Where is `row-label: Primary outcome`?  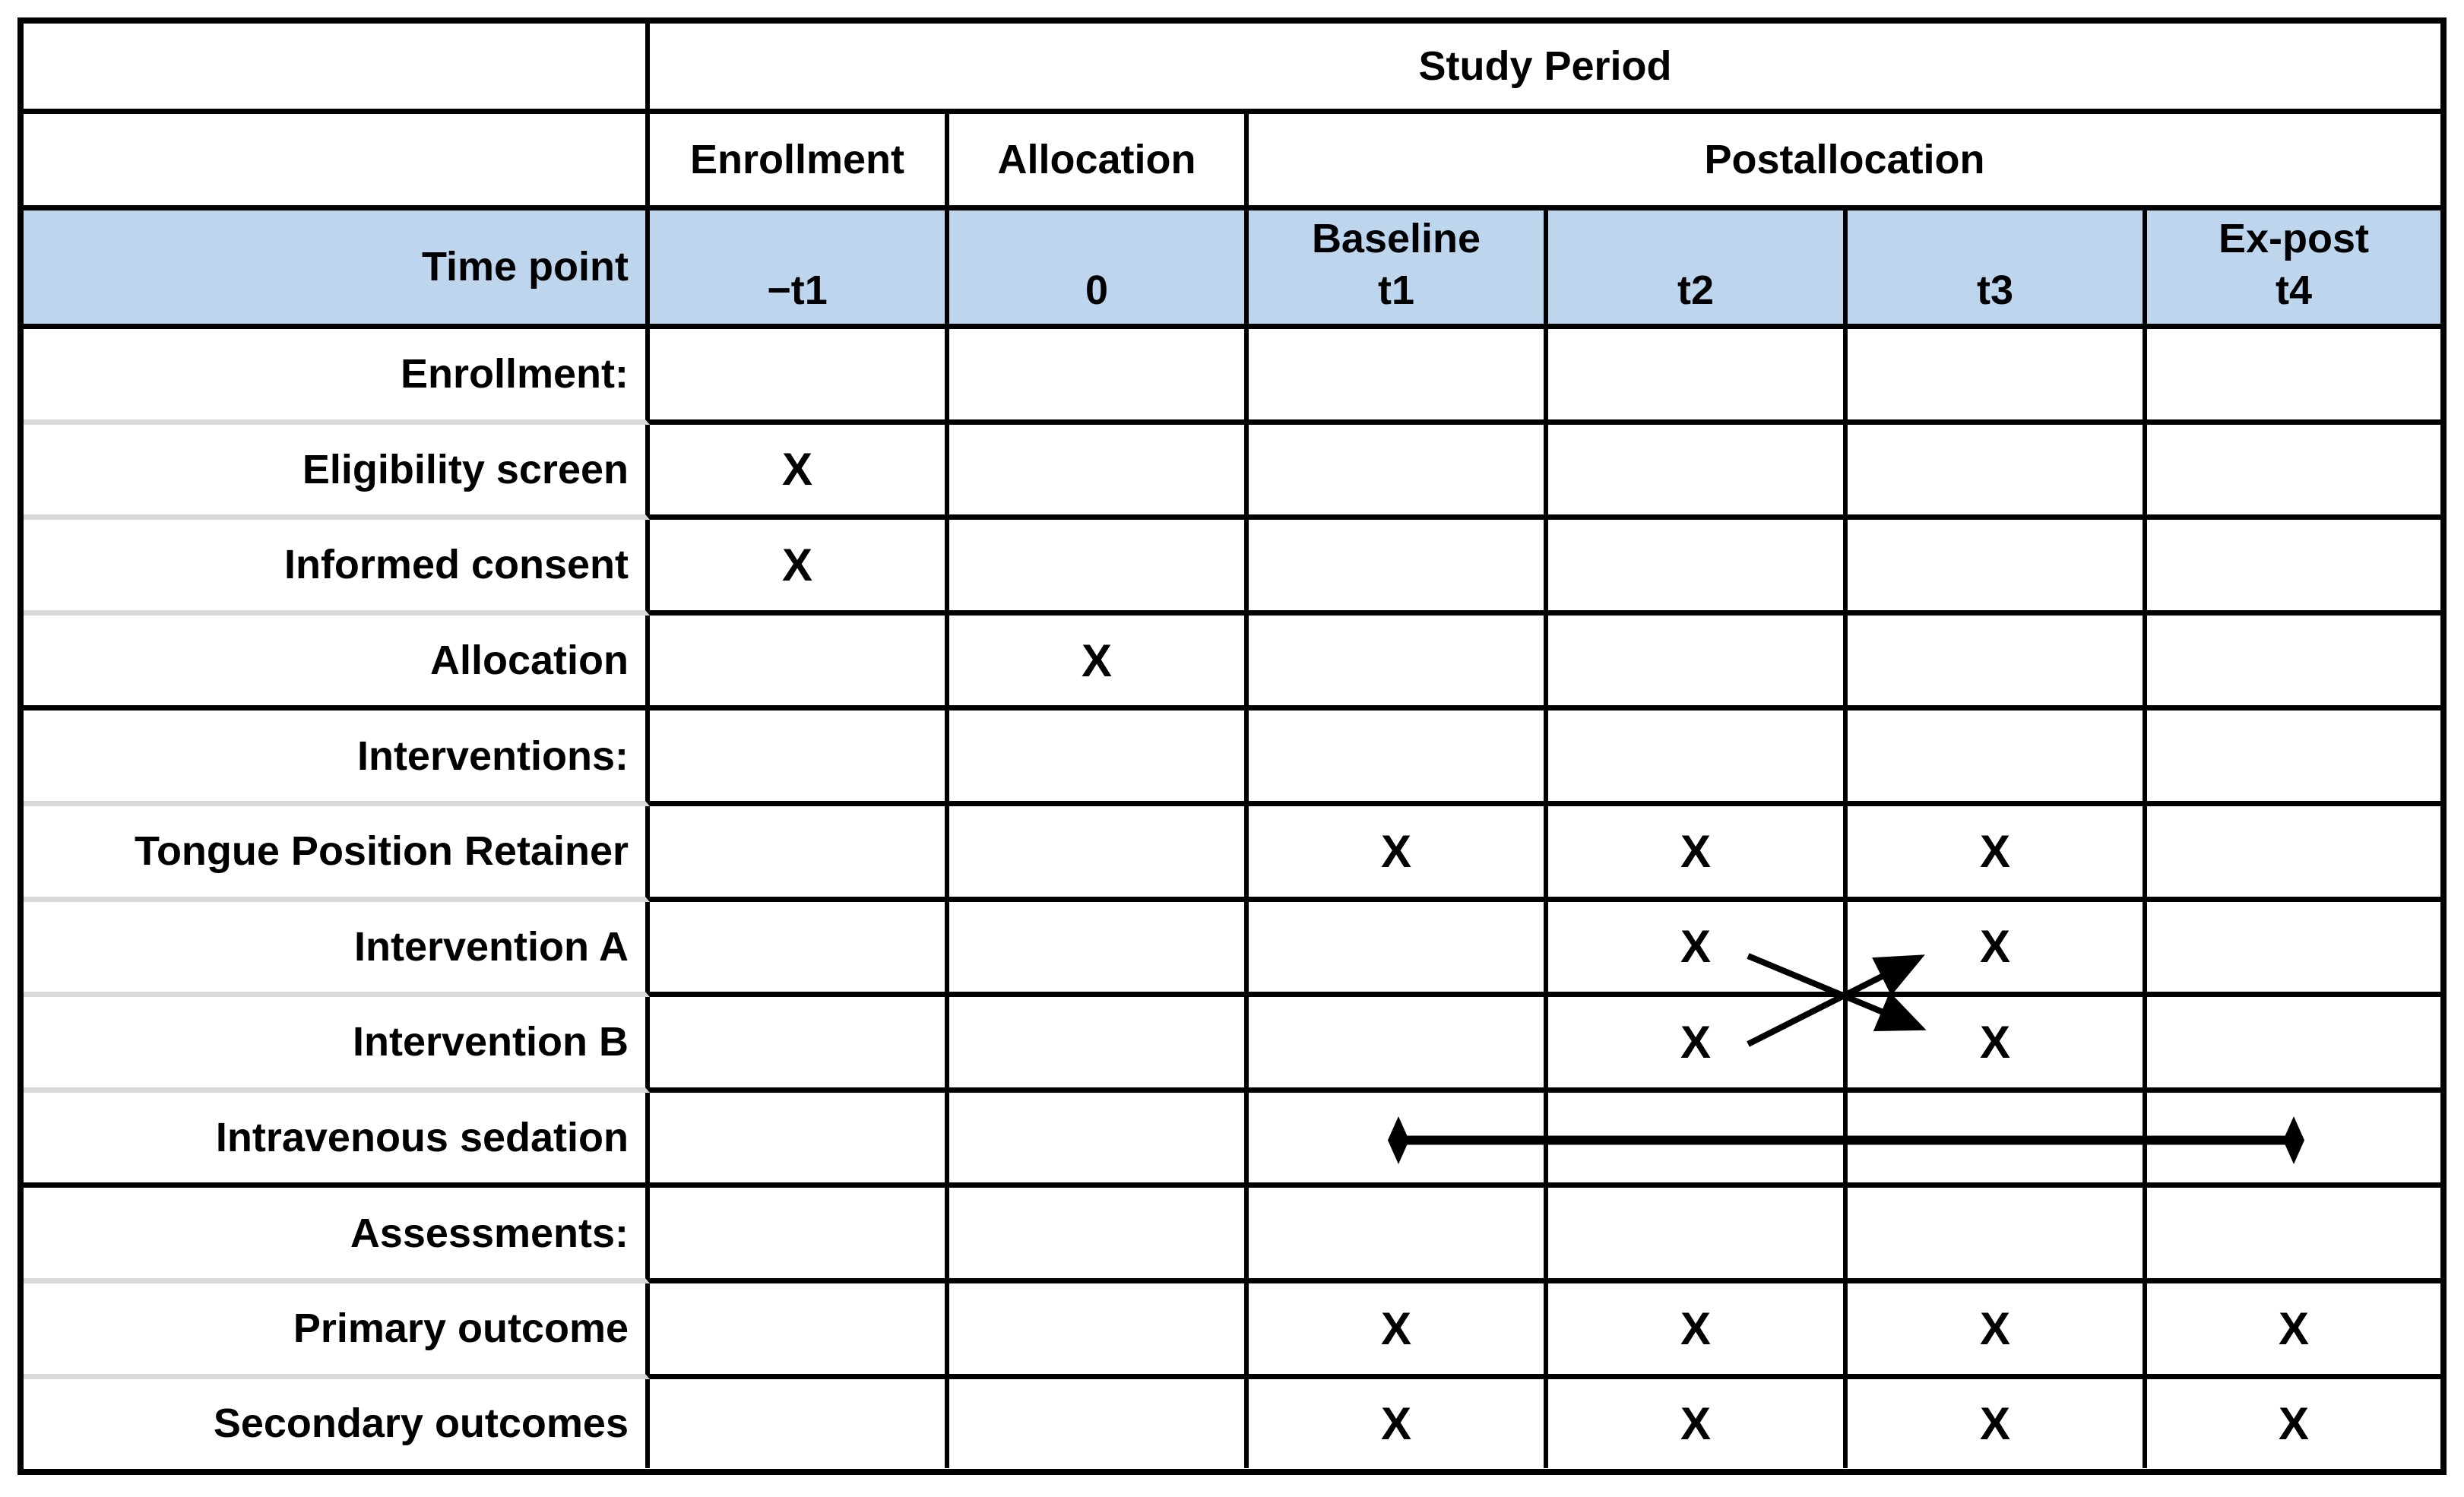
row-label: Primary outcome is located at coordinates (337, 1331).